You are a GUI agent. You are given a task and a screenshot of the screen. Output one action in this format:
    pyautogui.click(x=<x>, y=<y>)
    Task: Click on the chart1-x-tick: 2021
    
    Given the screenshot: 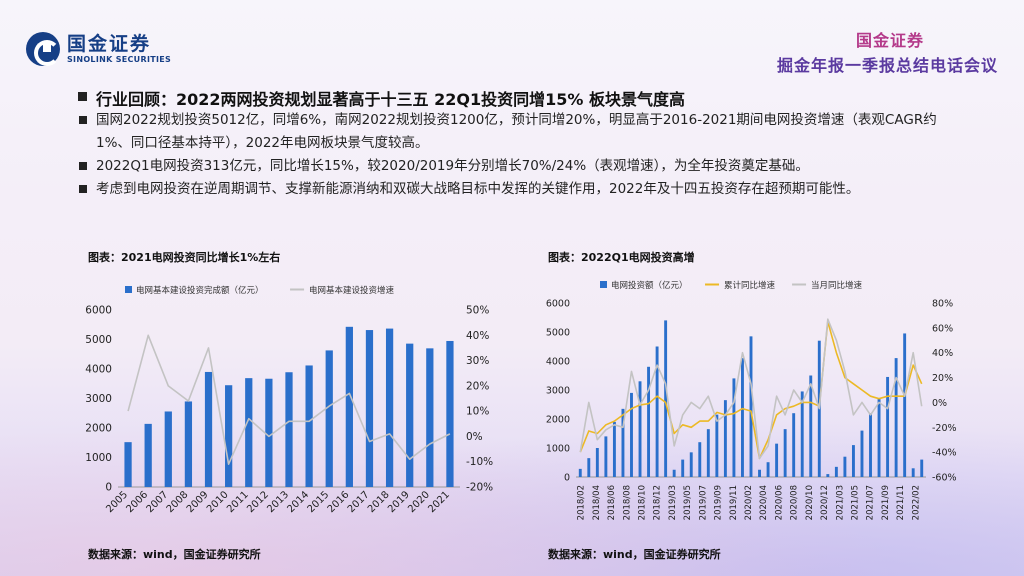 What is the action you would take?
    pyautogui.click(x=439, y=502)
    